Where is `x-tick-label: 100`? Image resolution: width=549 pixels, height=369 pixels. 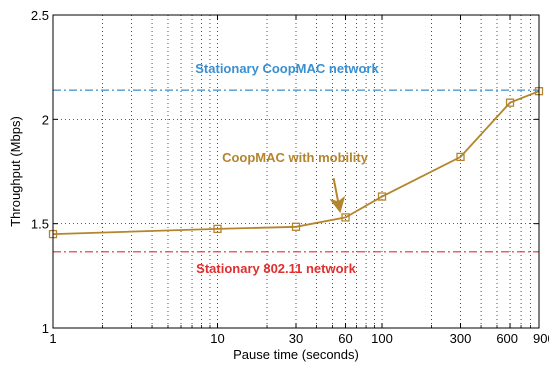 x-tick-label: 100 is located at coordinates (382, 338).